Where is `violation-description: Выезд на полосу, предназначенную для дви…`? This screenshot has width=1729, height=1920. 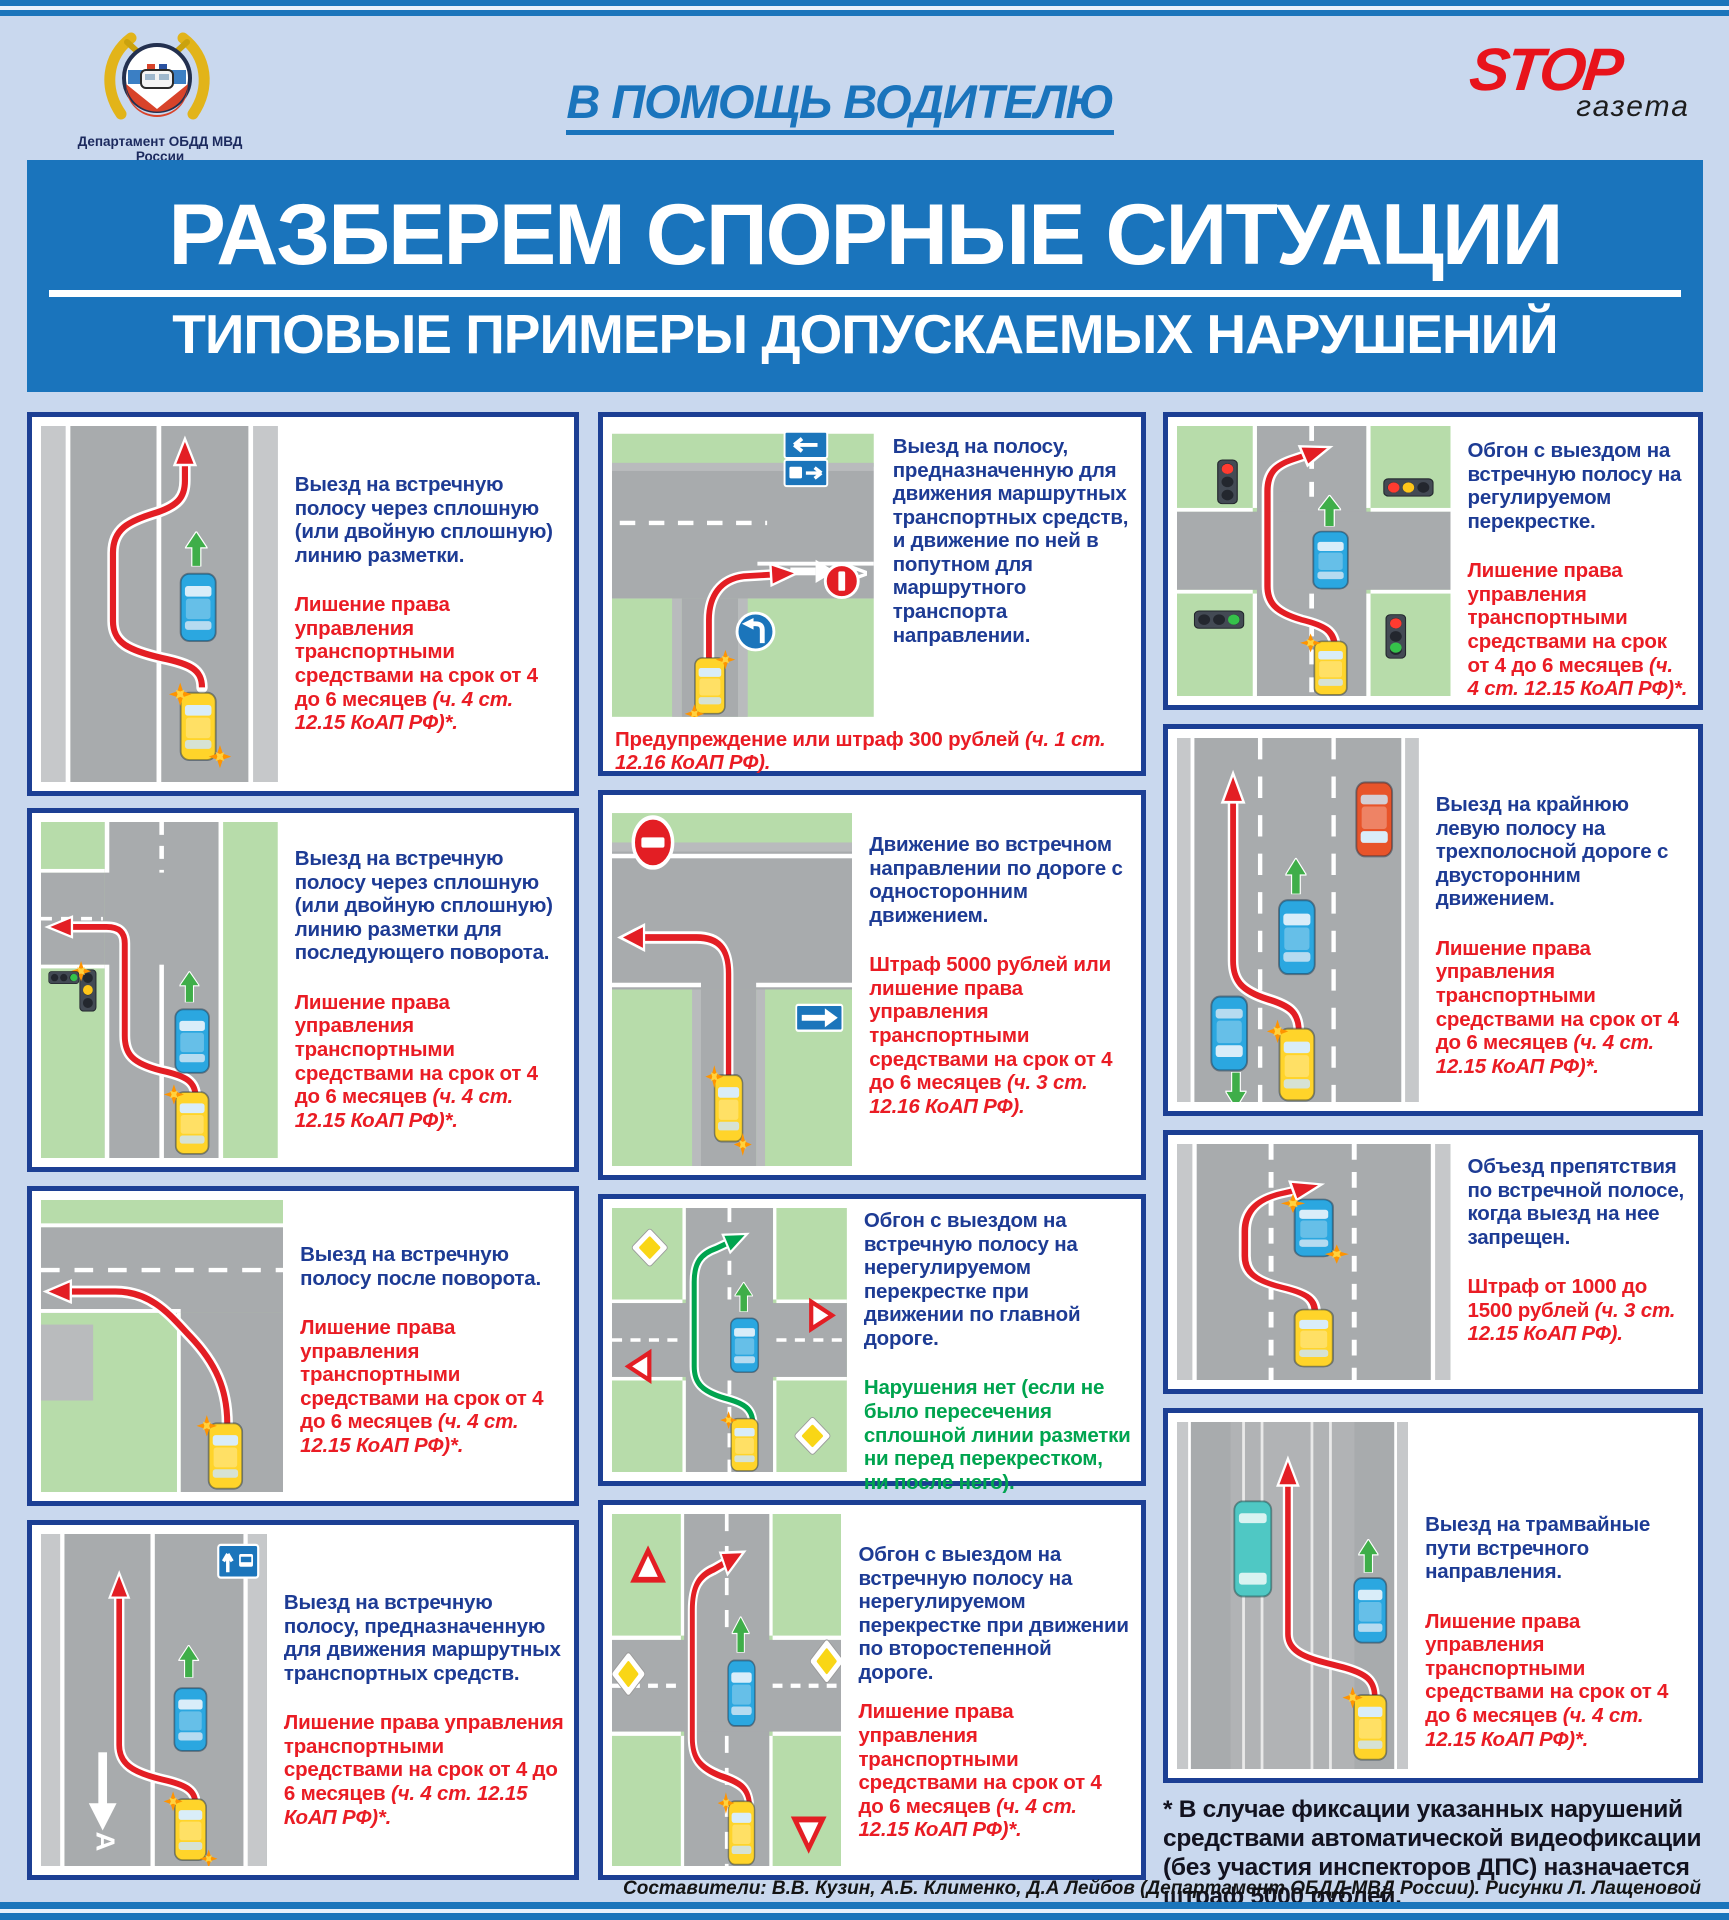
violation-description: Выезд на полосу, предназначенную для дви… is located at coordinates (1010, 541).